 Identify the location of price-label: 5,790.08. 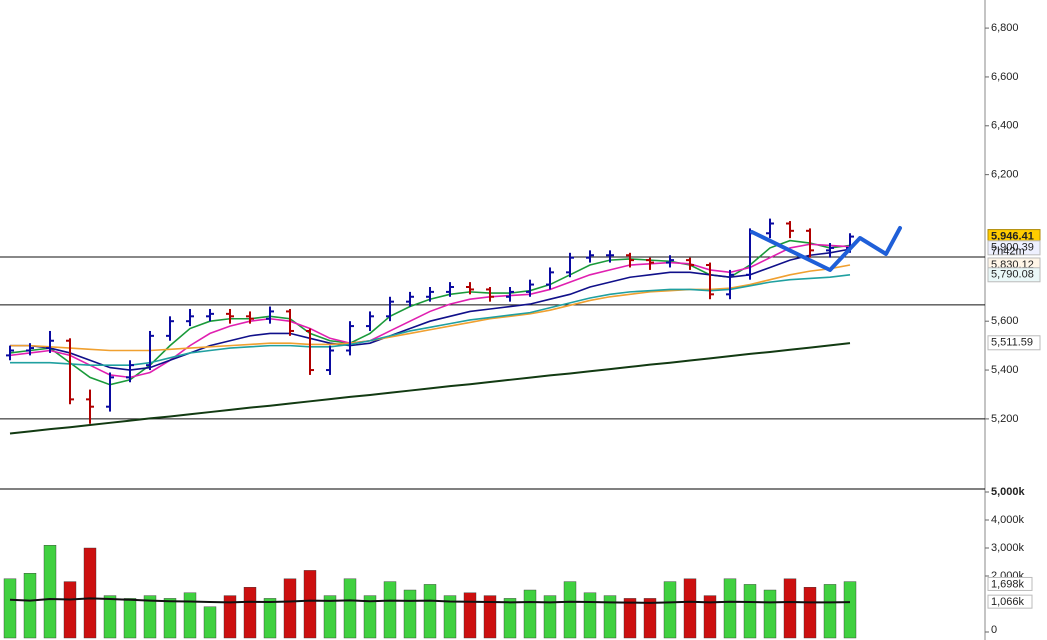
(1012, 275).